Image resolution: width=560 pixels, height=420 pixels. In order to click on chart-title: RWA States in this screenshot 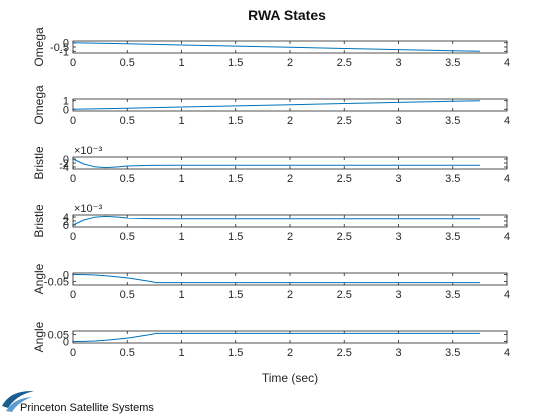, I will do `click(287, 15)`.